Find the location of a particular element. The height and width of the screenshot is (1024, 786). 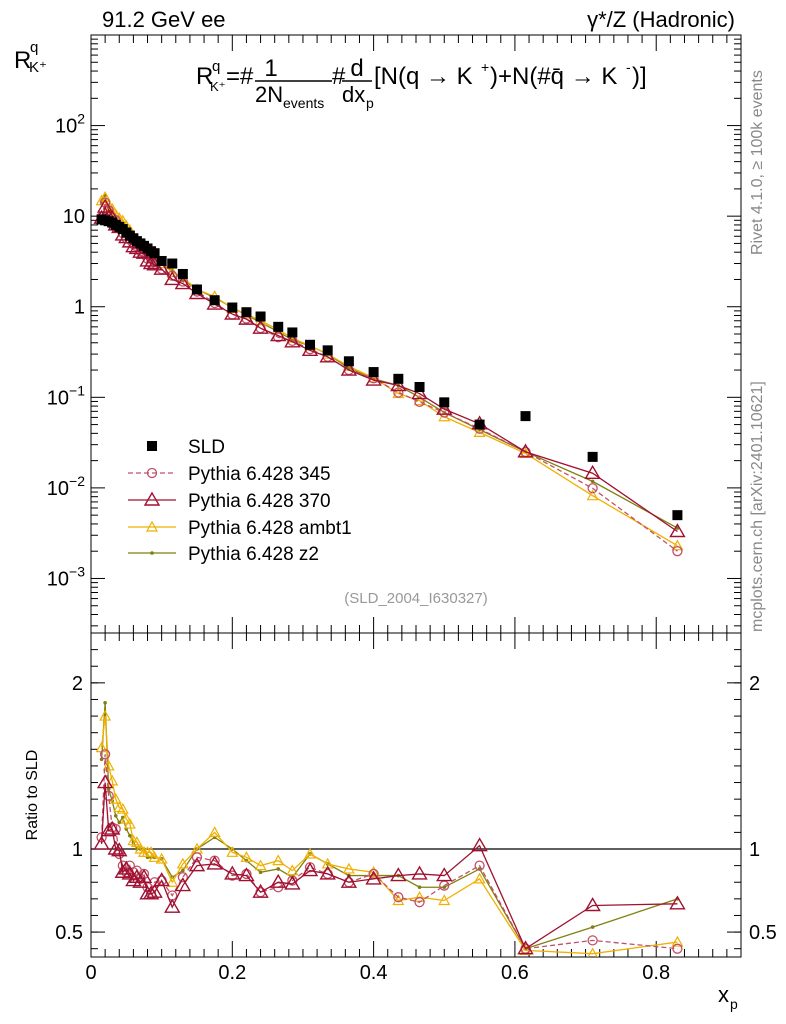

title-part: )+N(#q̄ → K is located at coordinates (553, 76).